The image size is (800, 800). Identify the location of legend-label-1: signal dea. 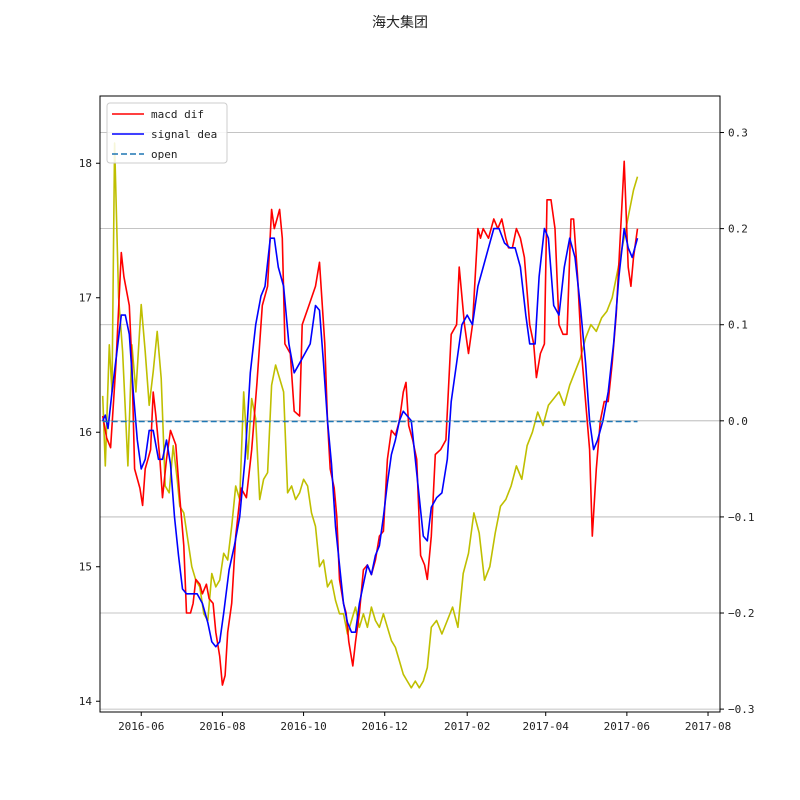
(184, 134).